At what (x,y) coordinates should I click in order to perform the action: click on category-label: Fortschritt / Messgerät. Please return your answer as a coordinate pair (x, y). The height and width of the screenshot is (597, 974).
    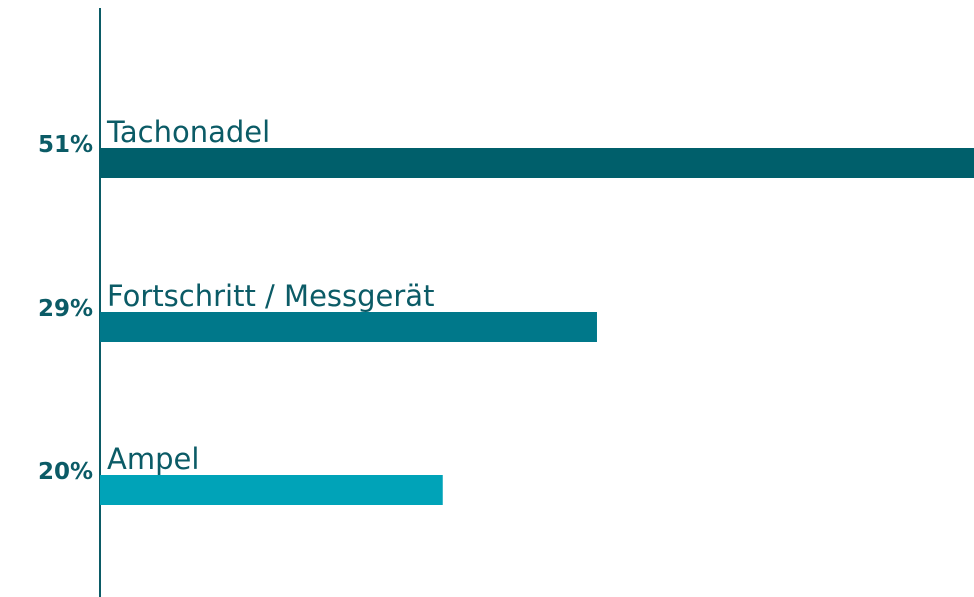
    Looking at the image, I should click on (270, 296).